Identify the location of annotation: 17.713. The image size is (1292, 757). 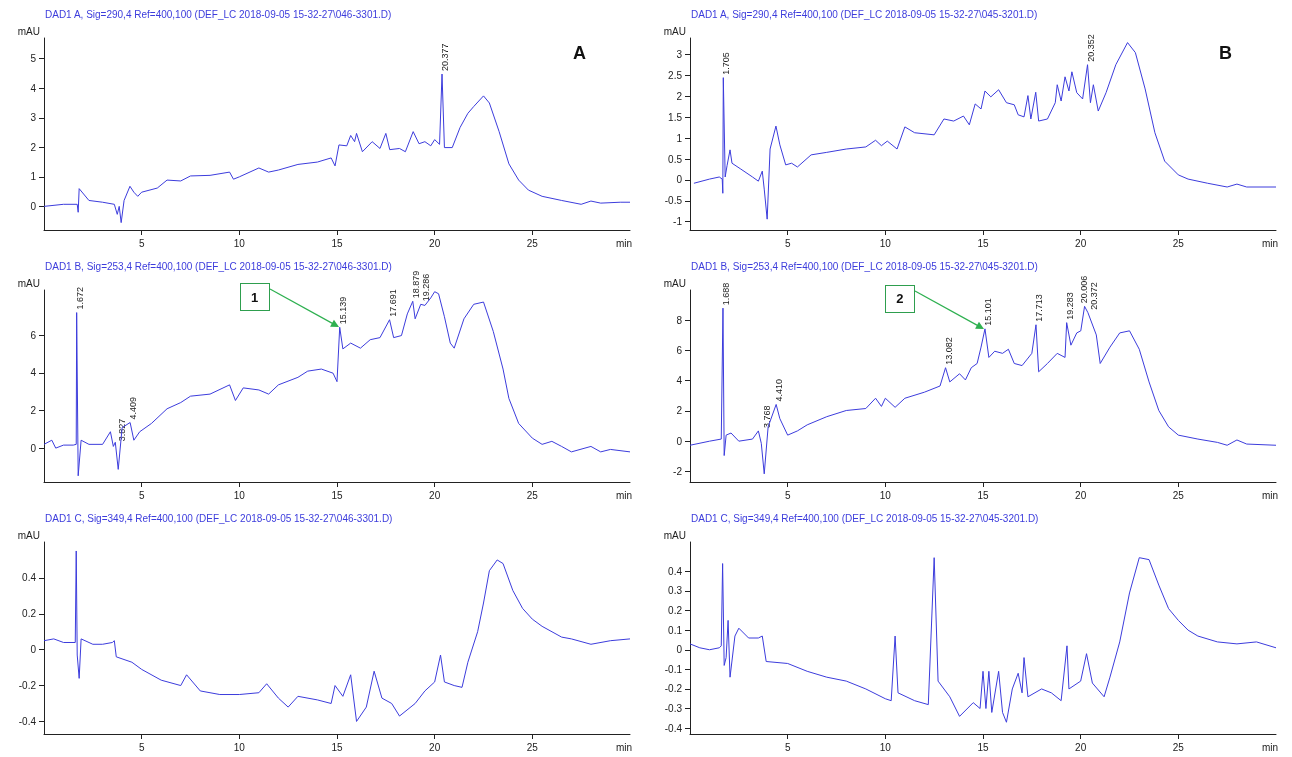
(1038, 308).